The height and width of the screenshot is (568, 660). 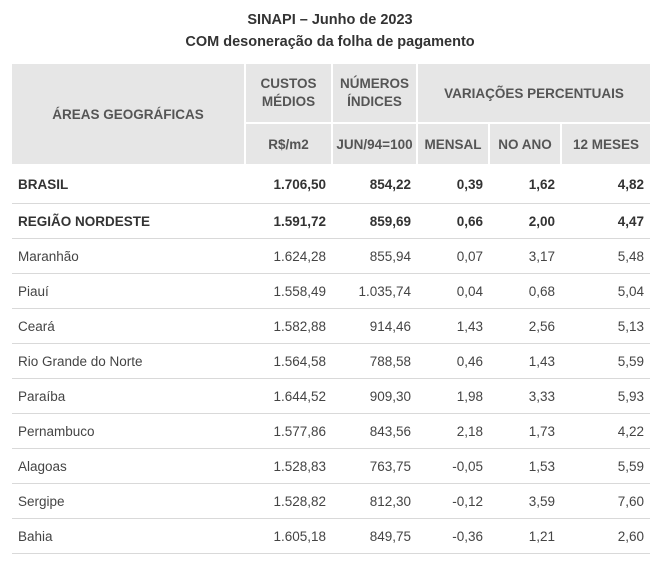 I want to click on cell-custo: 1.706,50, so click(x=288, y=184).